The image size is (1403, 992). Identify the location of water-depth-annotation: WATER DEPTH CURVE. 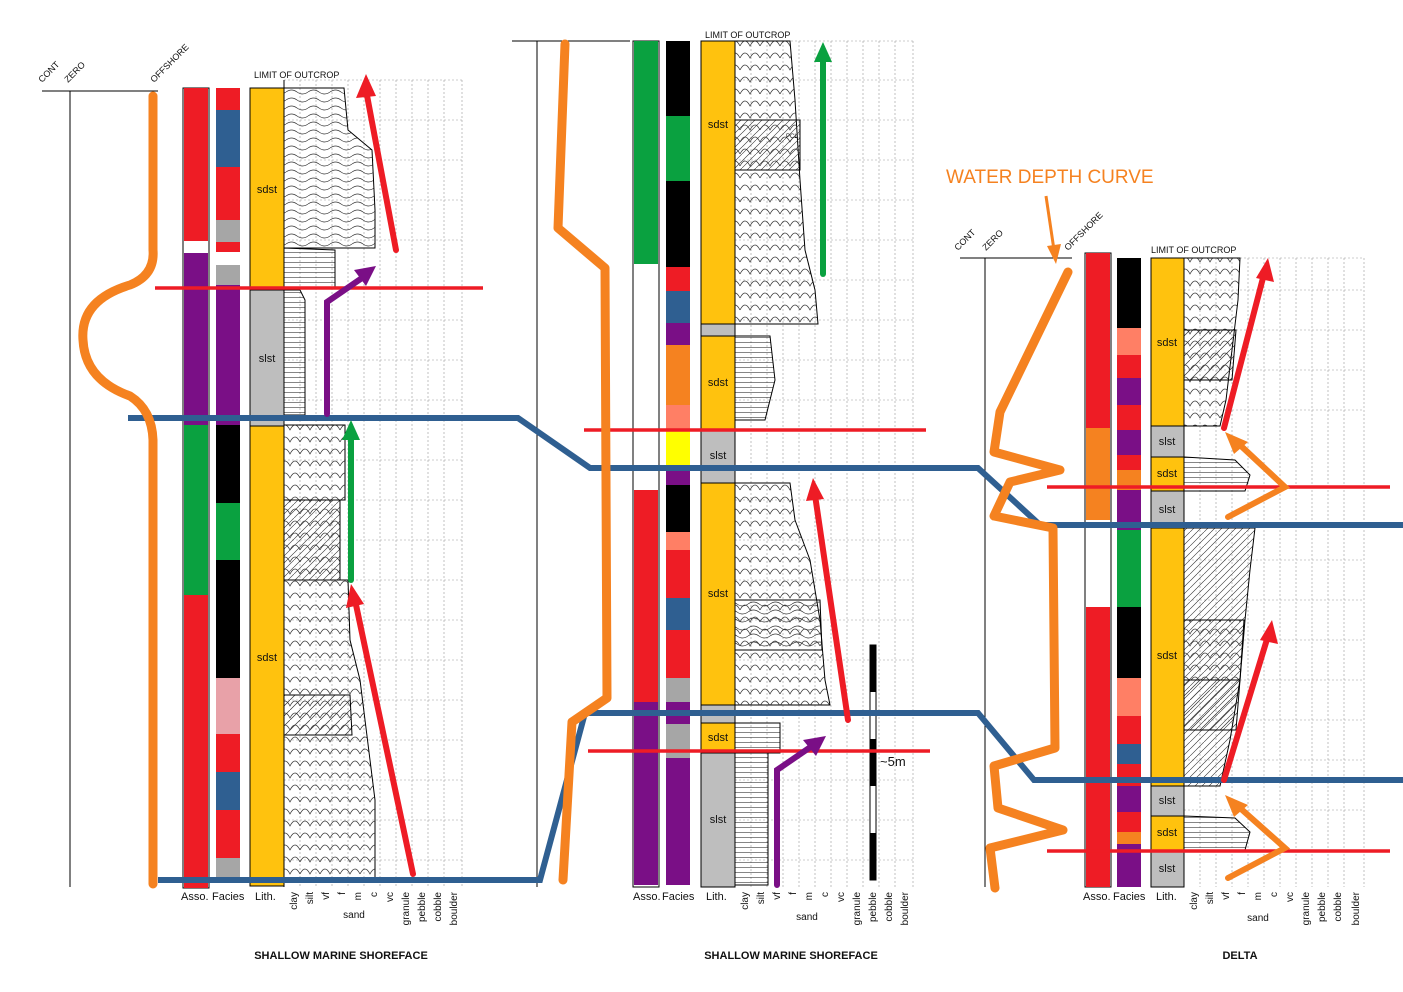
(1050, 215).